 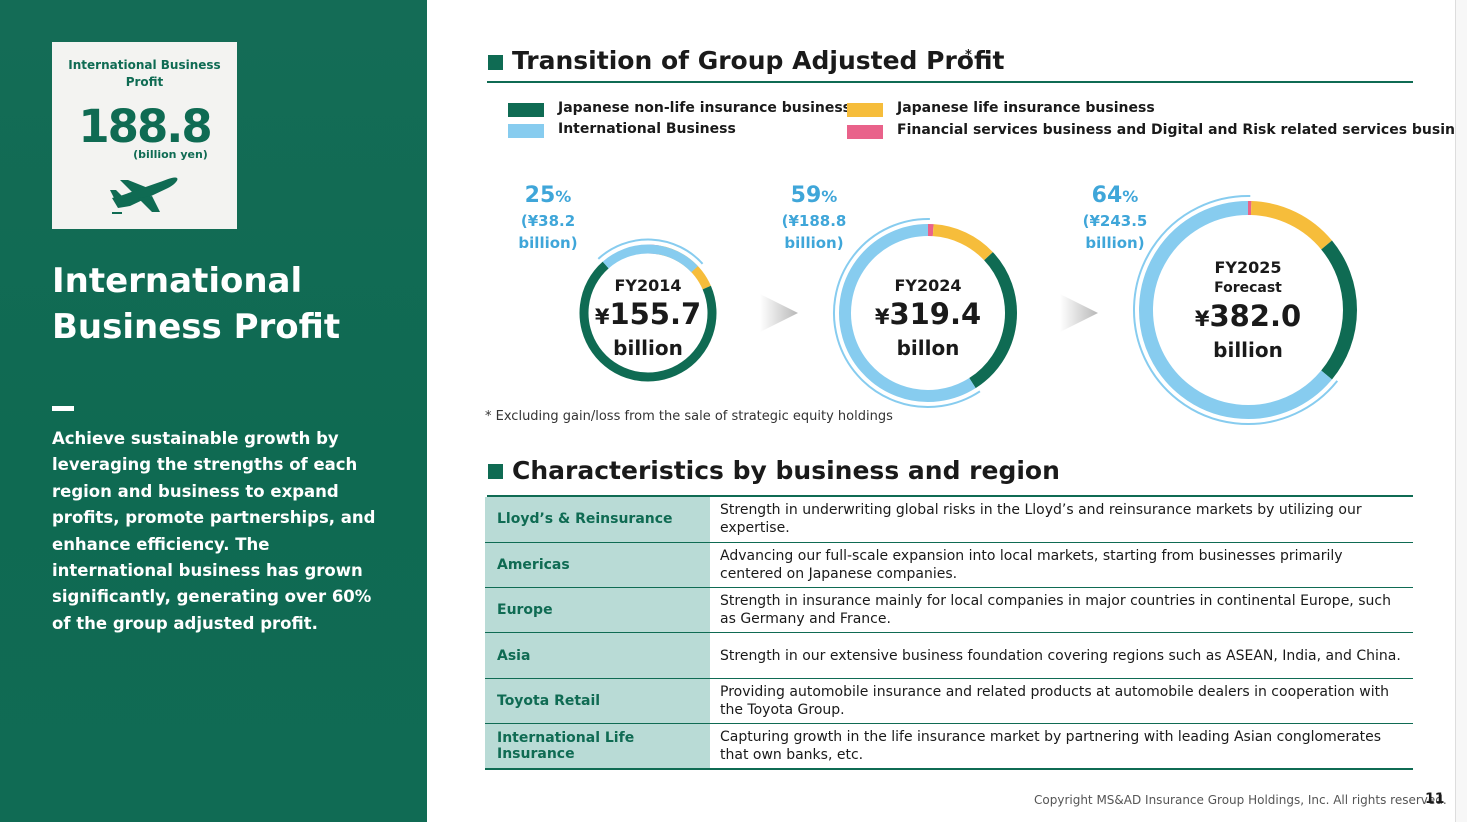 I want to click on share-label-fy2024: 59% (¥188.8 billion), so click(x=814, y=218).